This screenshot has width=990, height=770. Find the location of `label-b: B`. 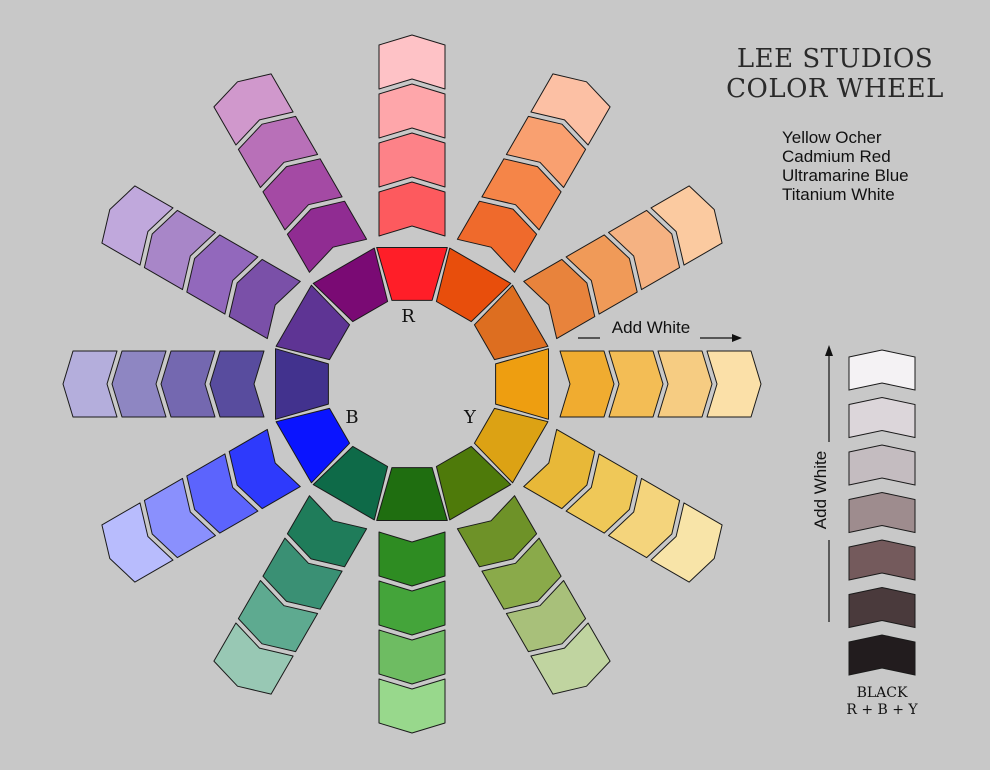

label-b: B is located at coordinates (351, 417).